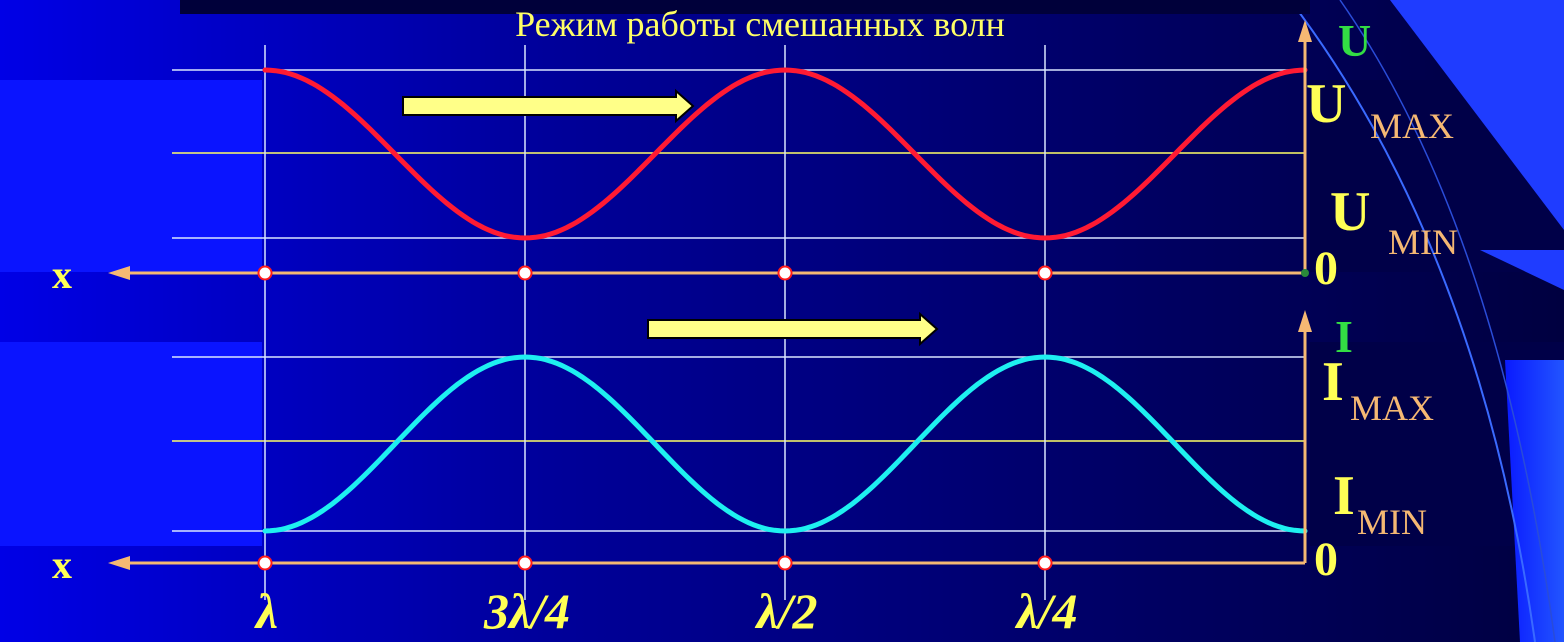 The image size is (1564, 642). I want to click on voltage-x-axis-arrowhead, so click(119, 273).